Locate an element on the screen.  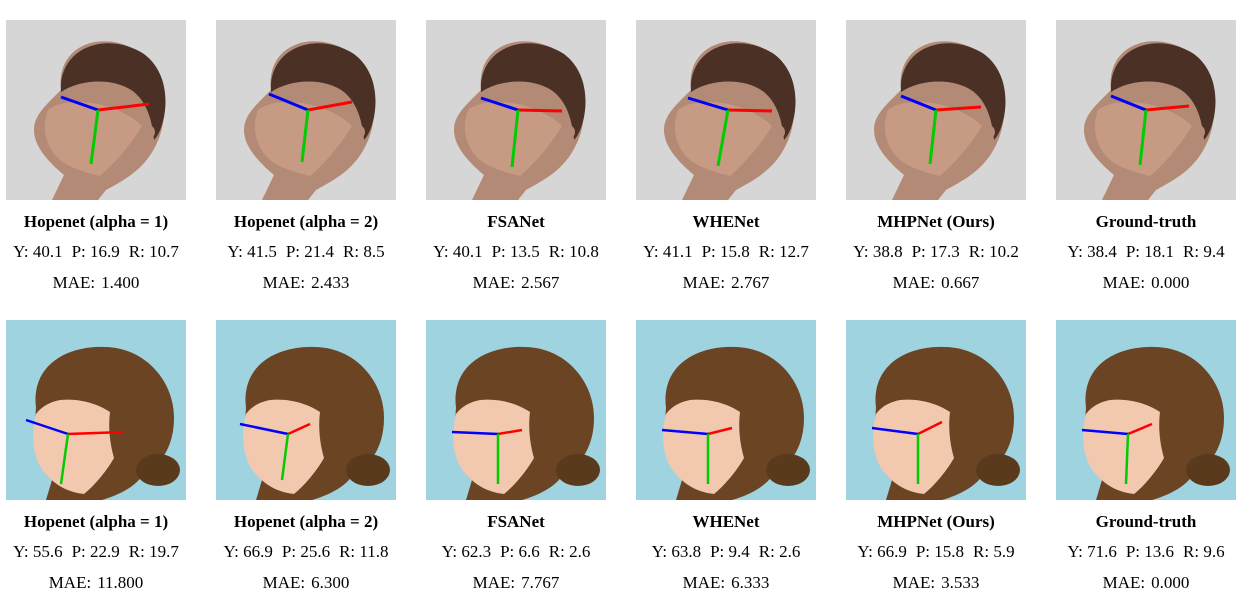
angle-readout: Y: 66.9 P: 15.8 R: 5.9 is located at coordinates (936, 552).